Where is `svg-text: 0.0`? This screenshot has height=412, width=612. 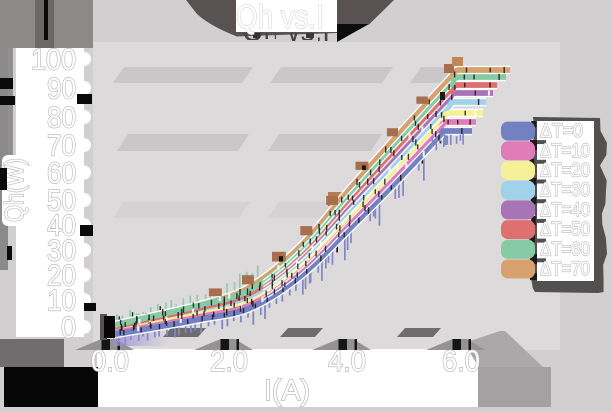
svg-text: 0.0 is located at coordinates (110, 361).